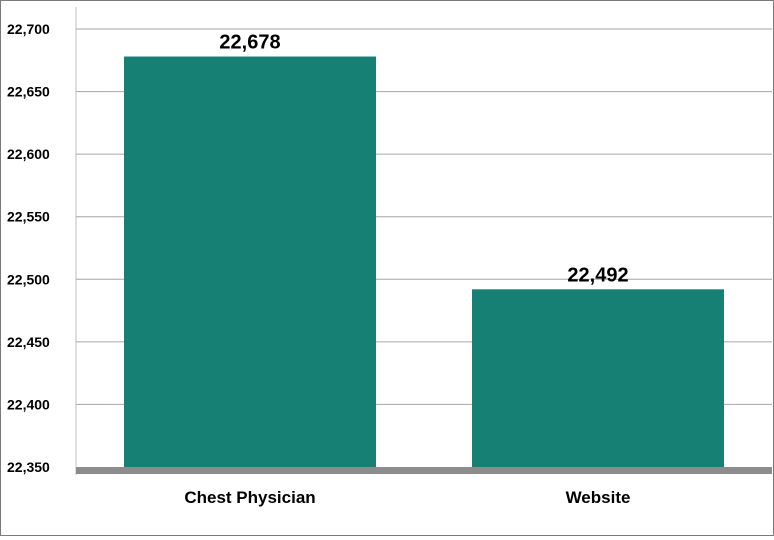  Describe the element at coordinates (28, 217) in the screenshot. I see `y-tick-label: 22,550` at that location.